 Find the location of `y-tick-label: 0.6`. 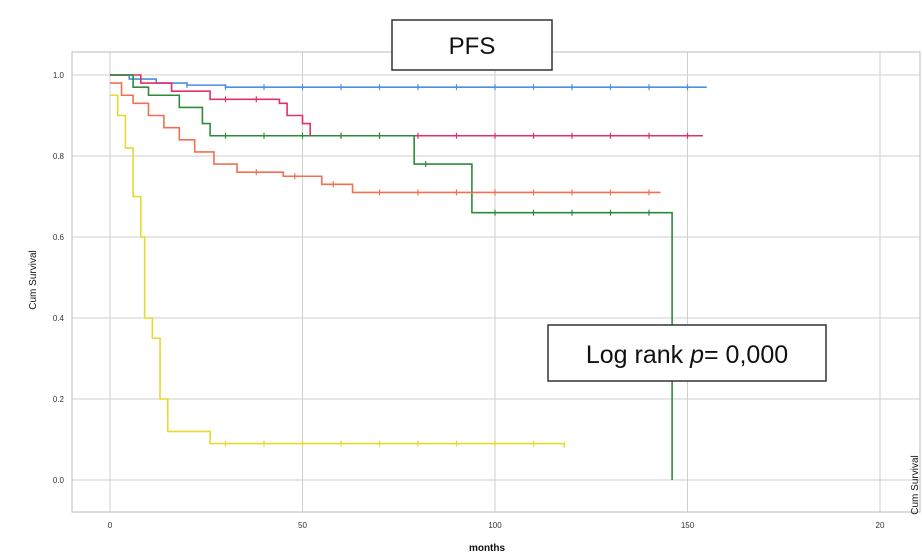

y-tick-label: 0.6 is located at coordinates (59, 237).